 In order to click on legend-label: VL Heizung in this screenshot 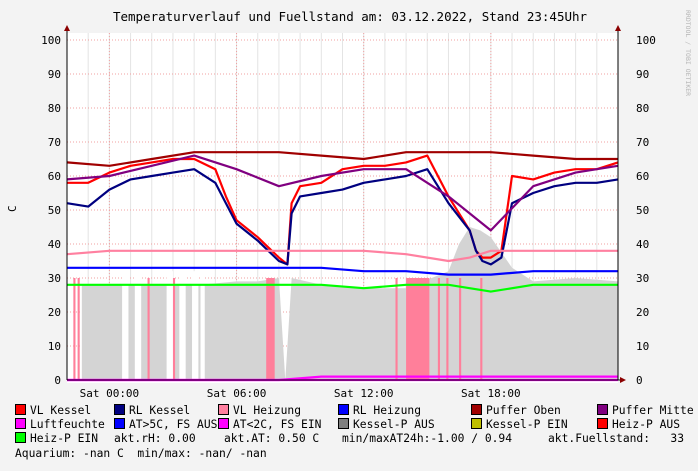, I will do `click(267, 410)`.